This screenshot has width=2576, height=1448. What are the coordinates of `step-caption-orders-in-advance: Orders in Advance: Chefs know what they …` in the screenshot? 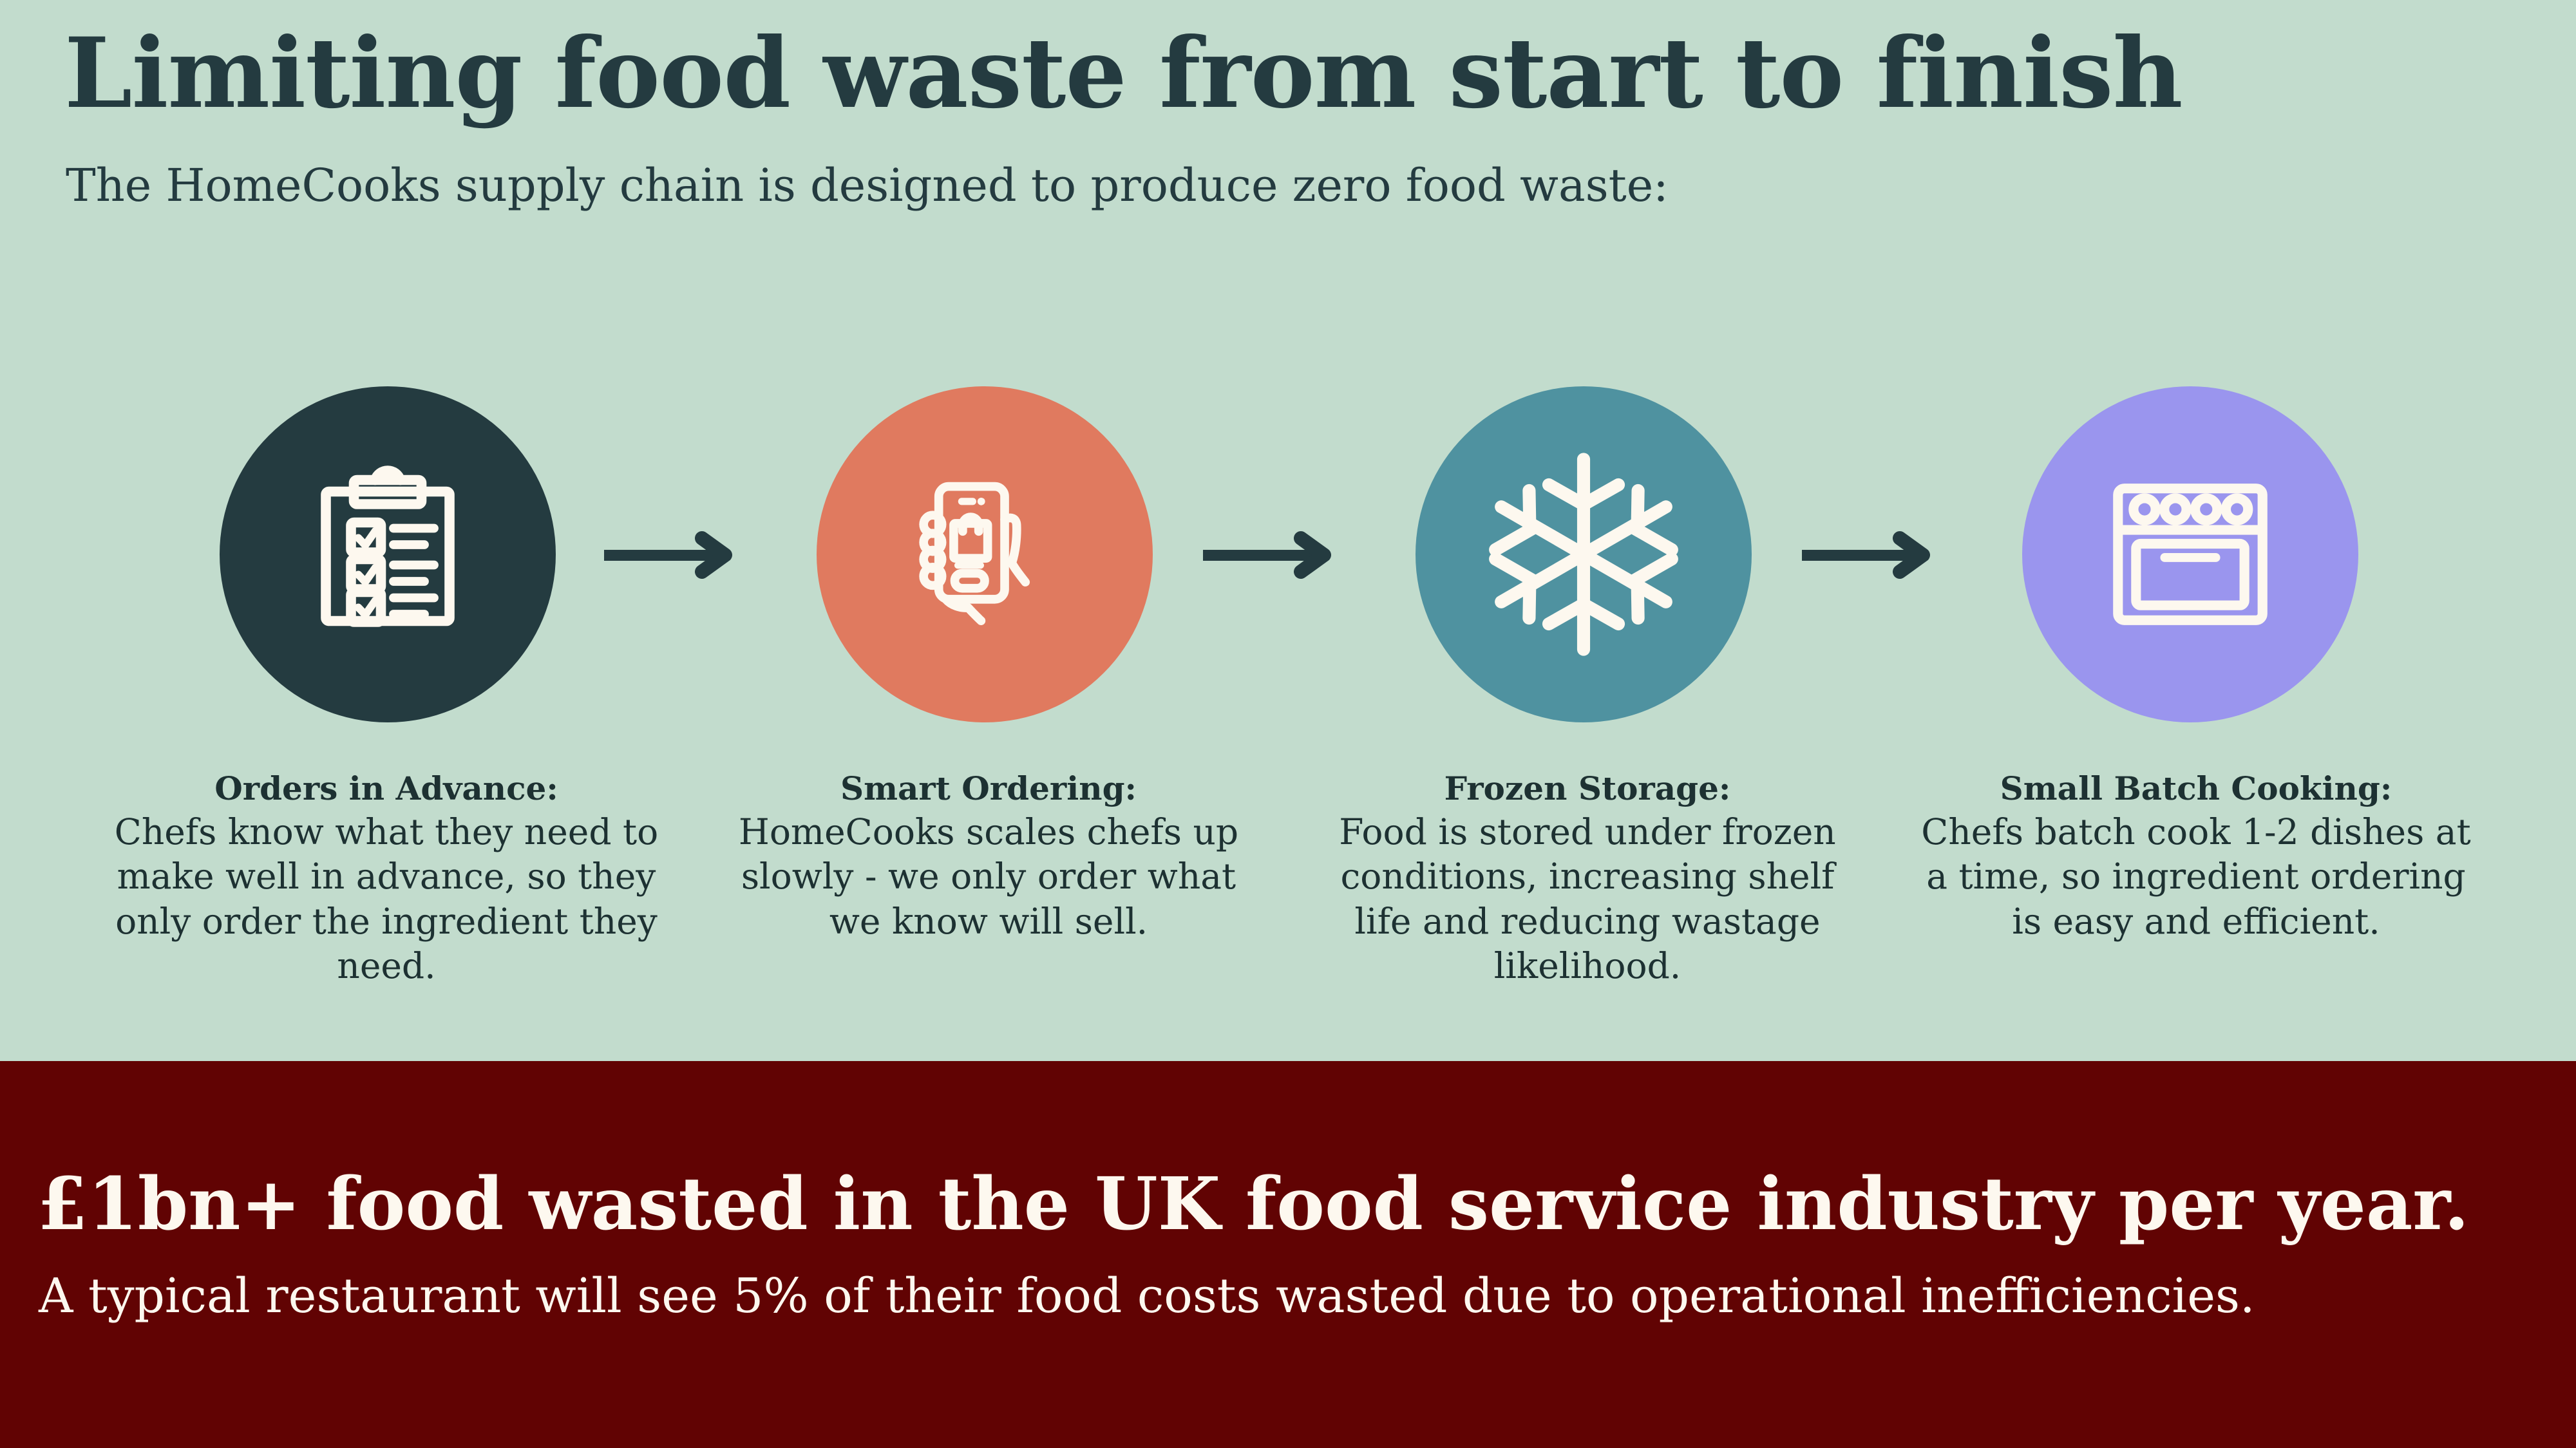 It's located at (386, 879).